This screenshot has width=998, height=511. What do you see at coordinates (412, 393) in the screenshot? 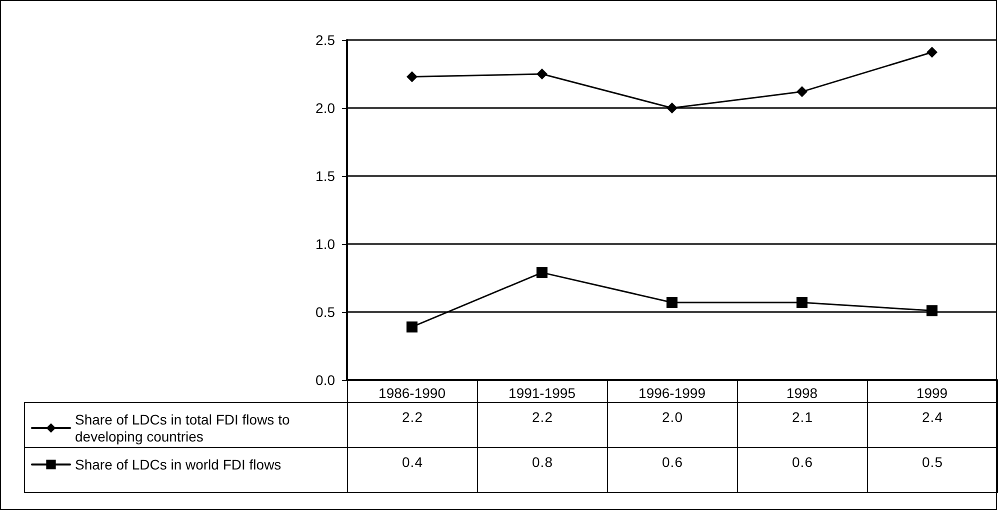
I see `x-tick-label: 1986-1990` at bounding box center [412, 393].